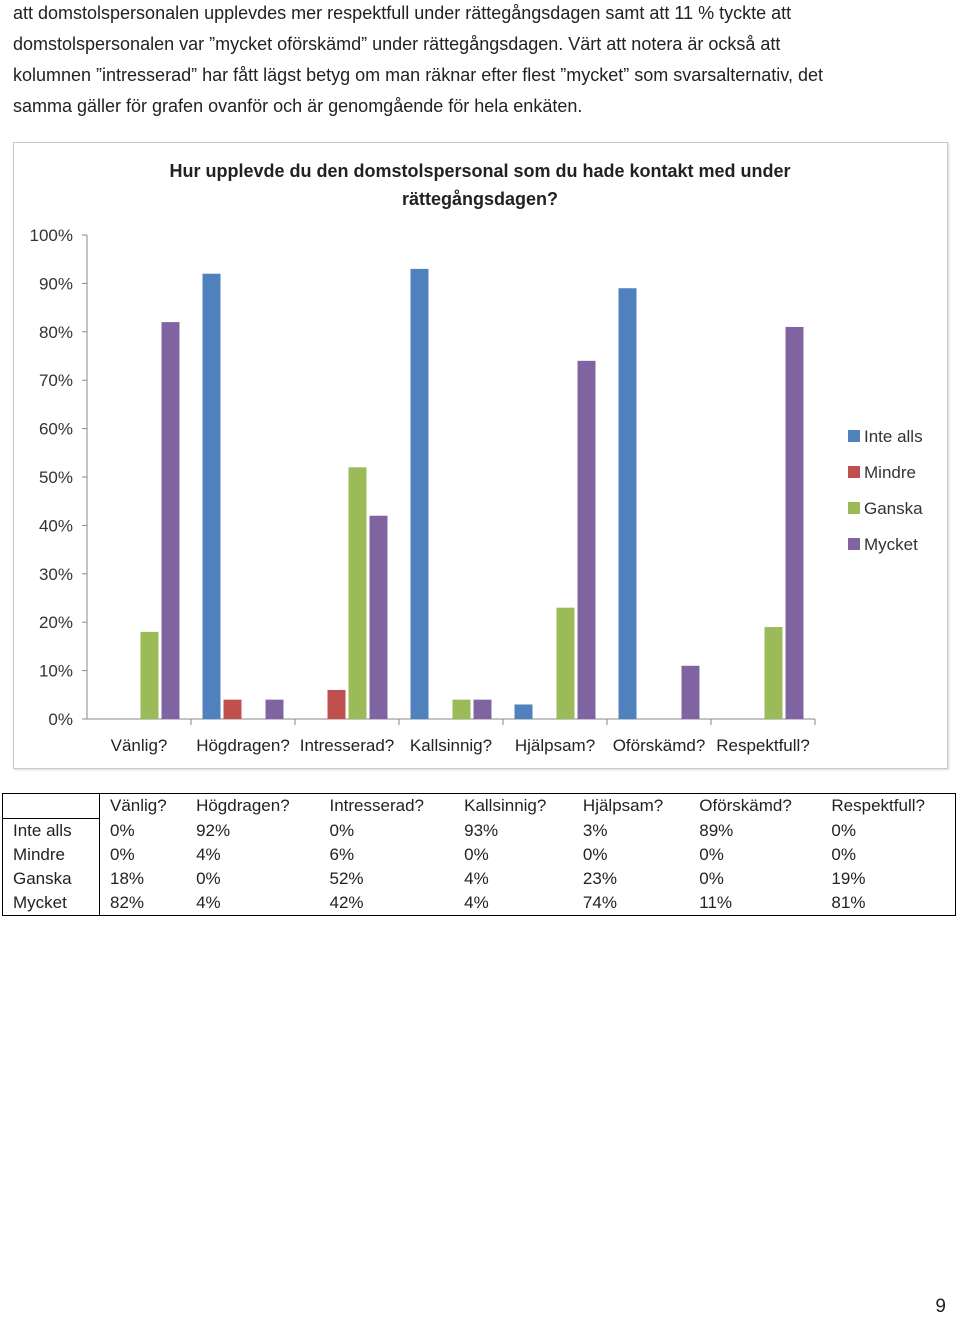 The image size is (960, 1331). What do you see at coordinates (51, 903) in the screenshot?
I see `table-row-label: Mycket` at bounding box center [51, 903].